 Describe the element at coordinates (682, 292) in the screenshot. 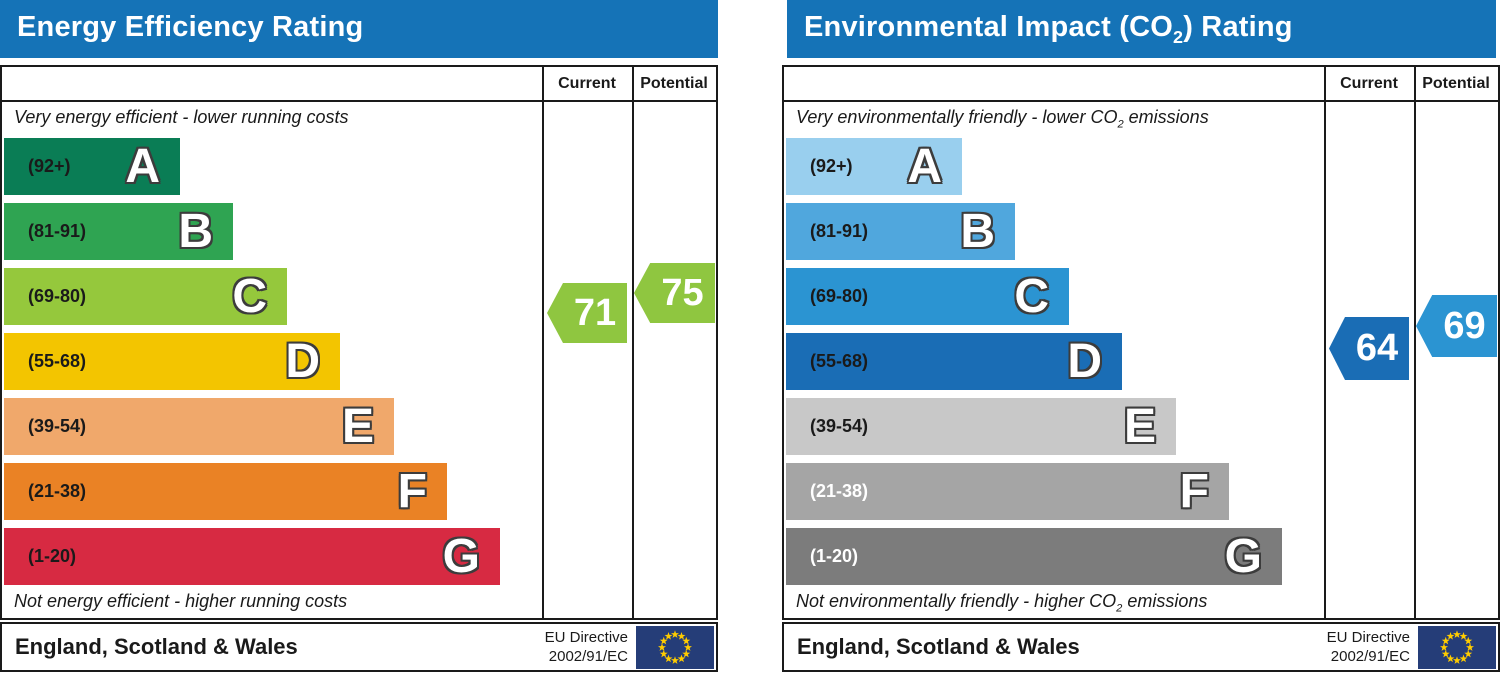

I see `potential-rating-value: 75` at that location.